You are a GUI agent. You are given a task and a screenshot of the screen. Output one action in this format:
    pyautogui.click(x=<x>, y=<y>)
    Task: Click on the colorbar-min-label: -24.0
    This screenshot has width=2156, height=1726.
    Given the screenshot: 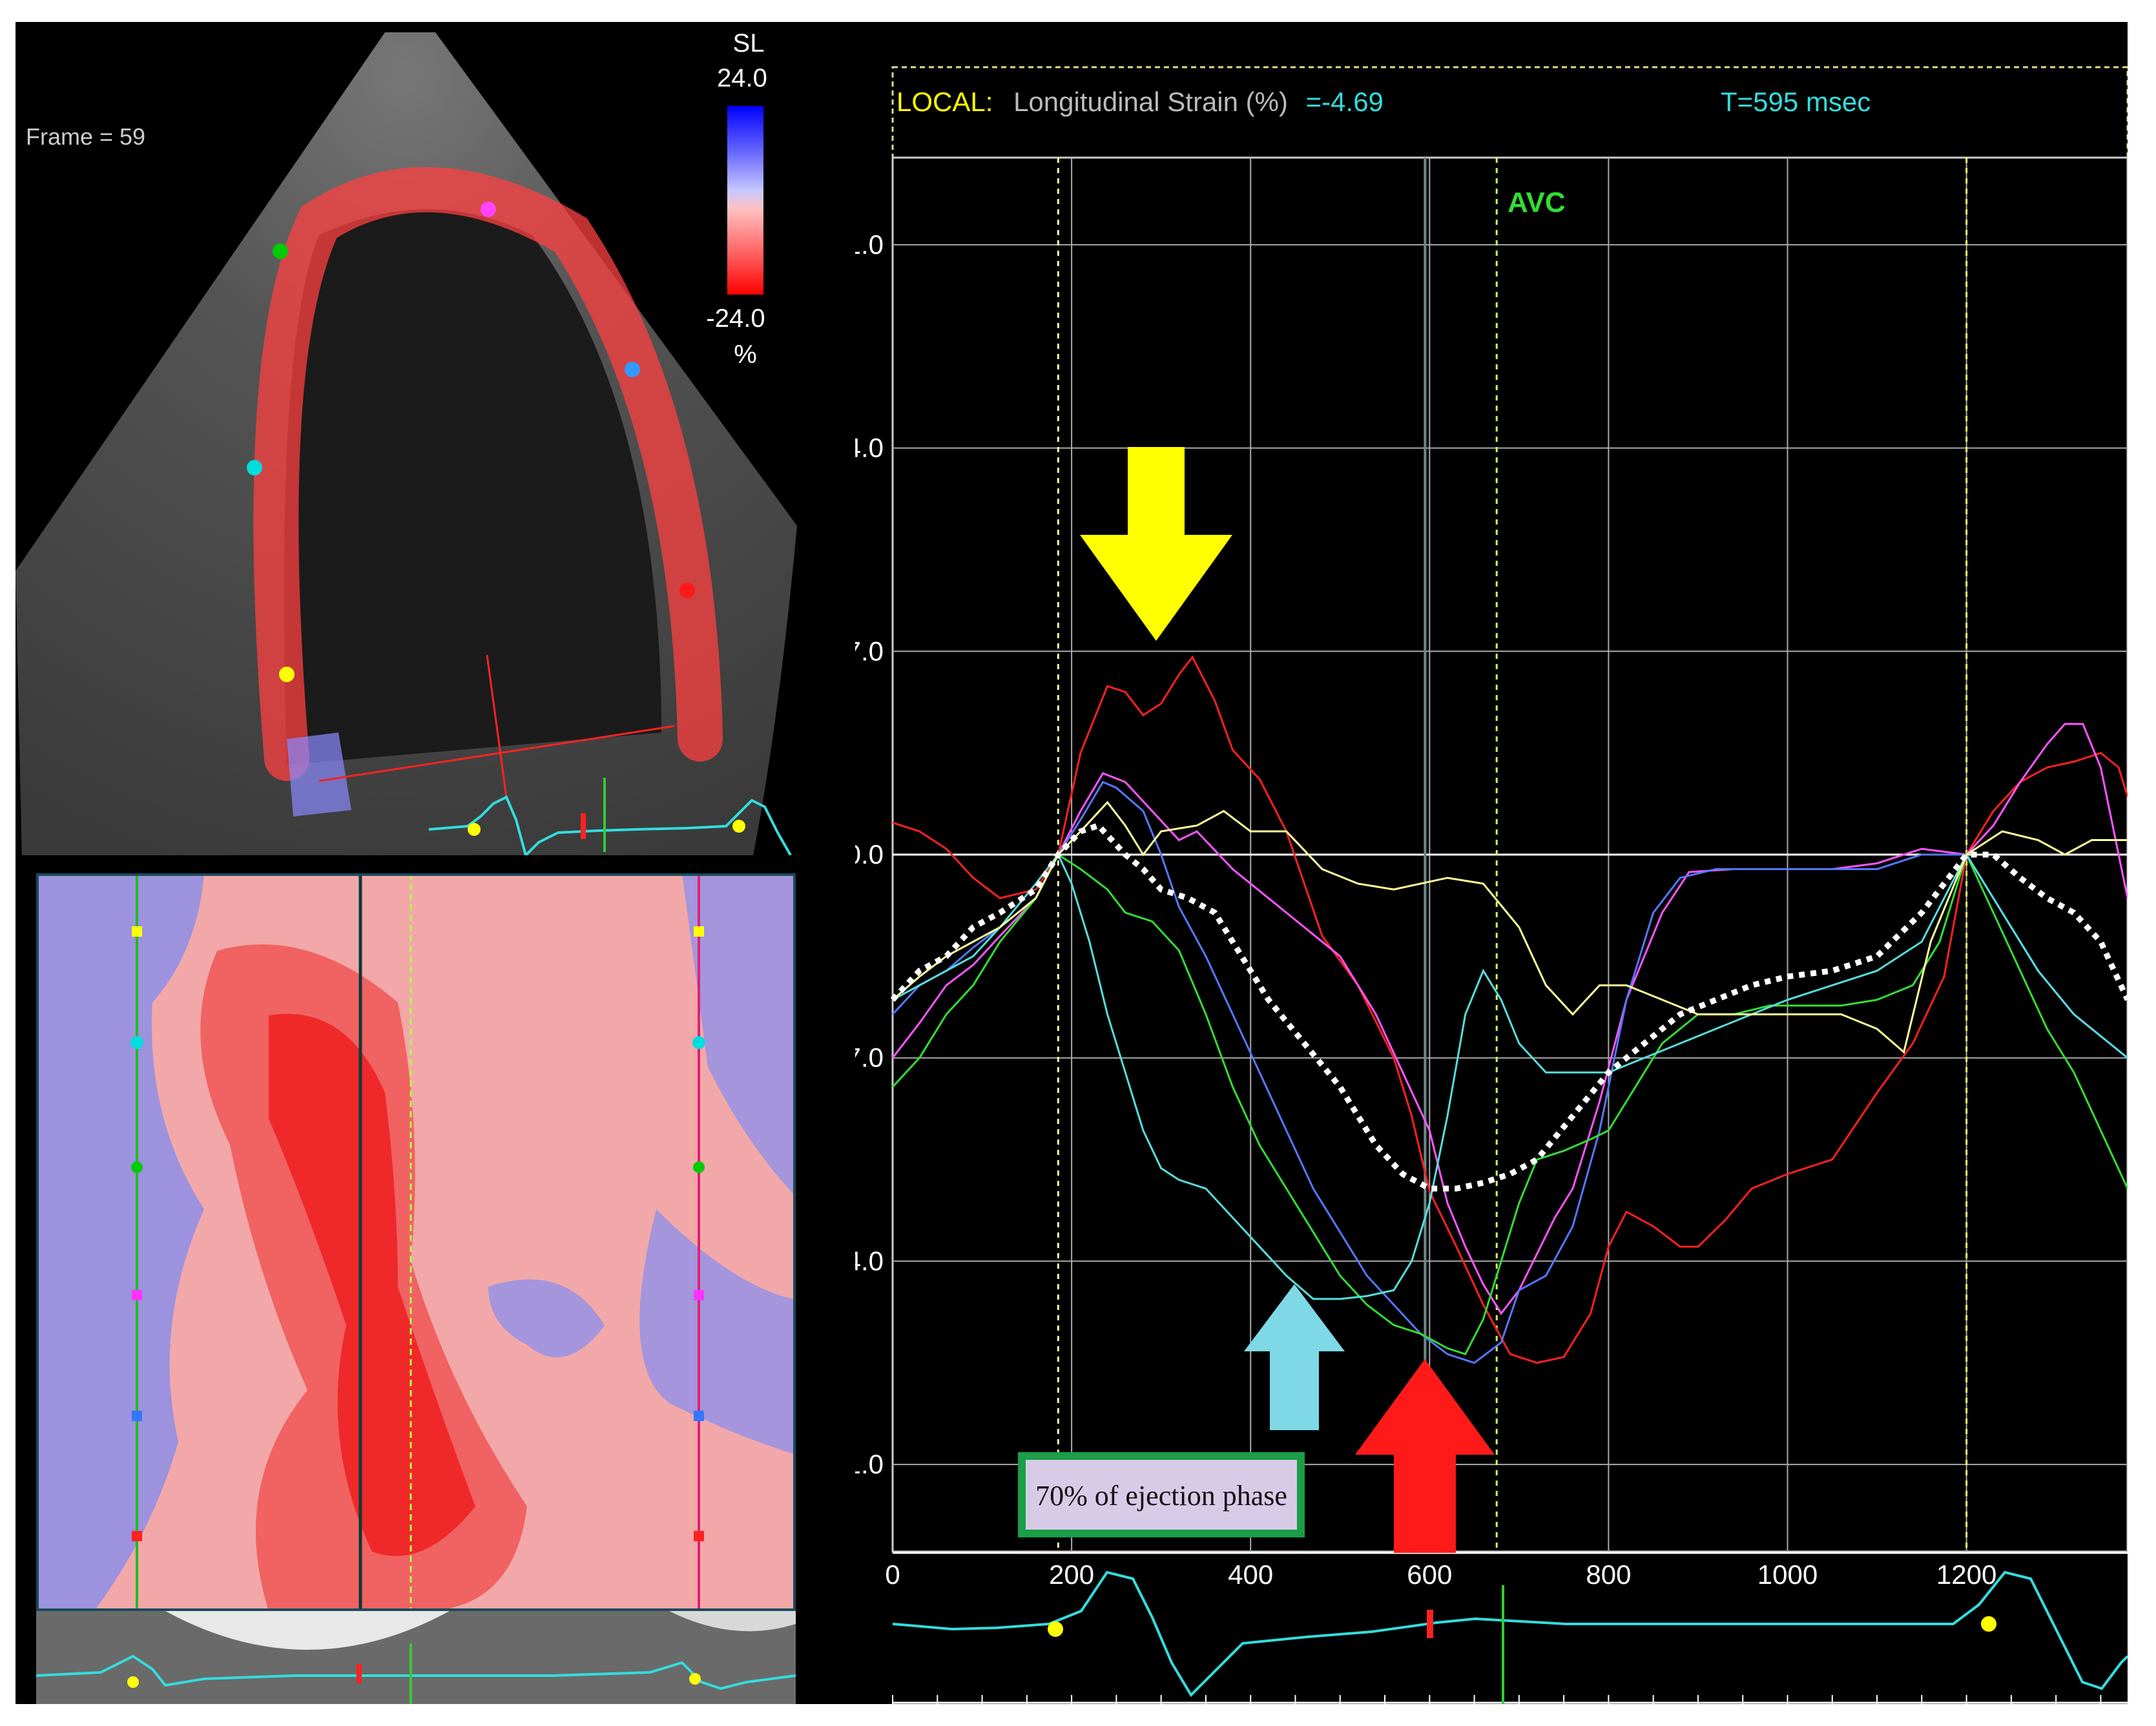 What is the action you would take?
    pyautogui.click(x=736, y=318)
    